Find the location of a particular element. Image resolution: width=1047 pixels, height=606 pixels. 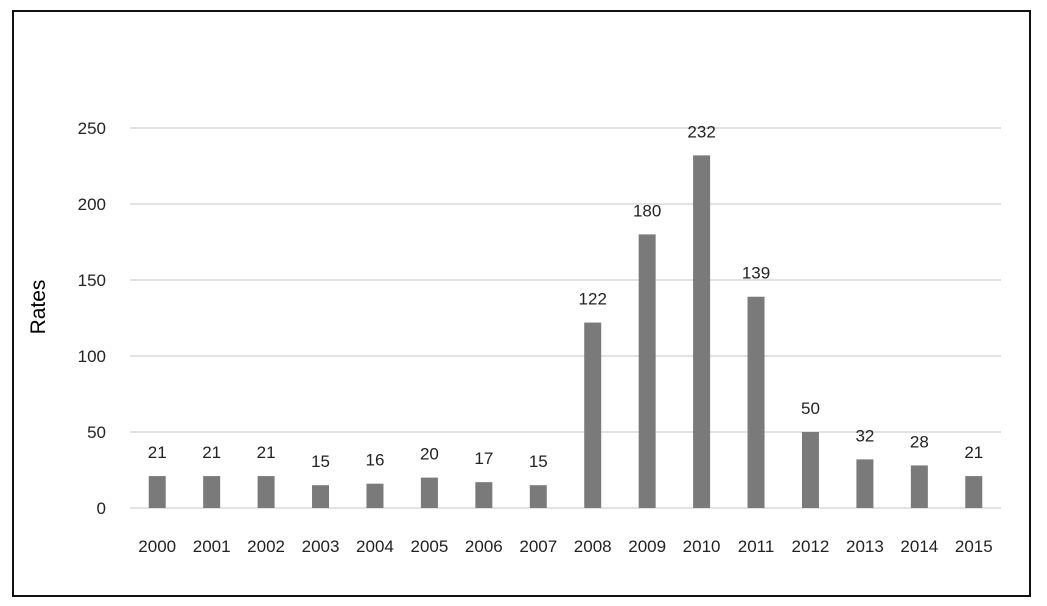

x-tick-label: 2004 is located at coordinates (375, 546).